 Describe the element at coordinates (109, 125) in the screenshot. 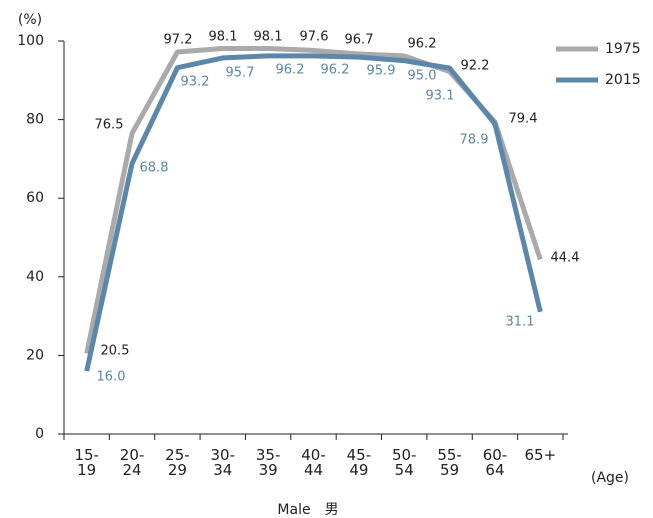

I see `data-label: 76.5` at that location.